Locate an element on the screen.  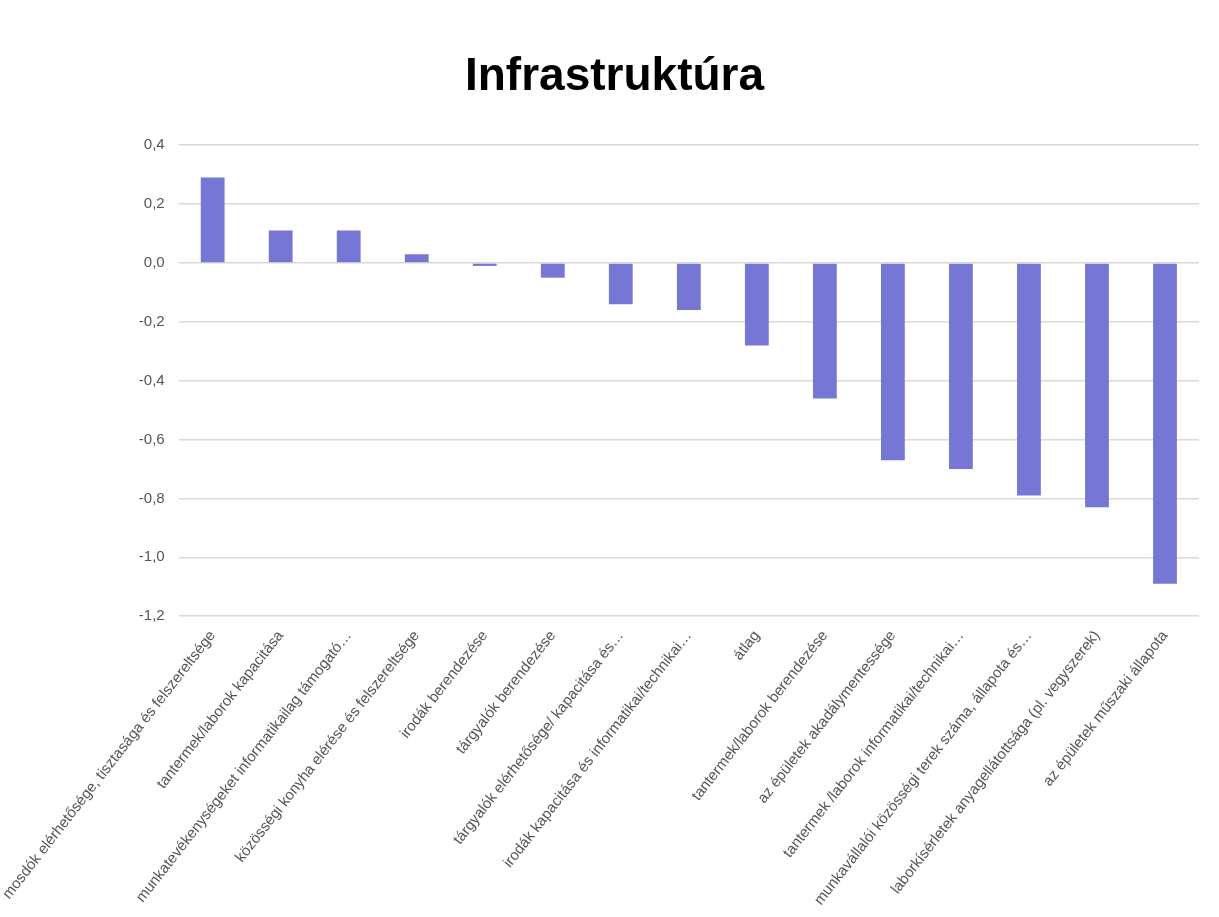
y-tick-label: -0,8 is located at coordinates (151, 497).